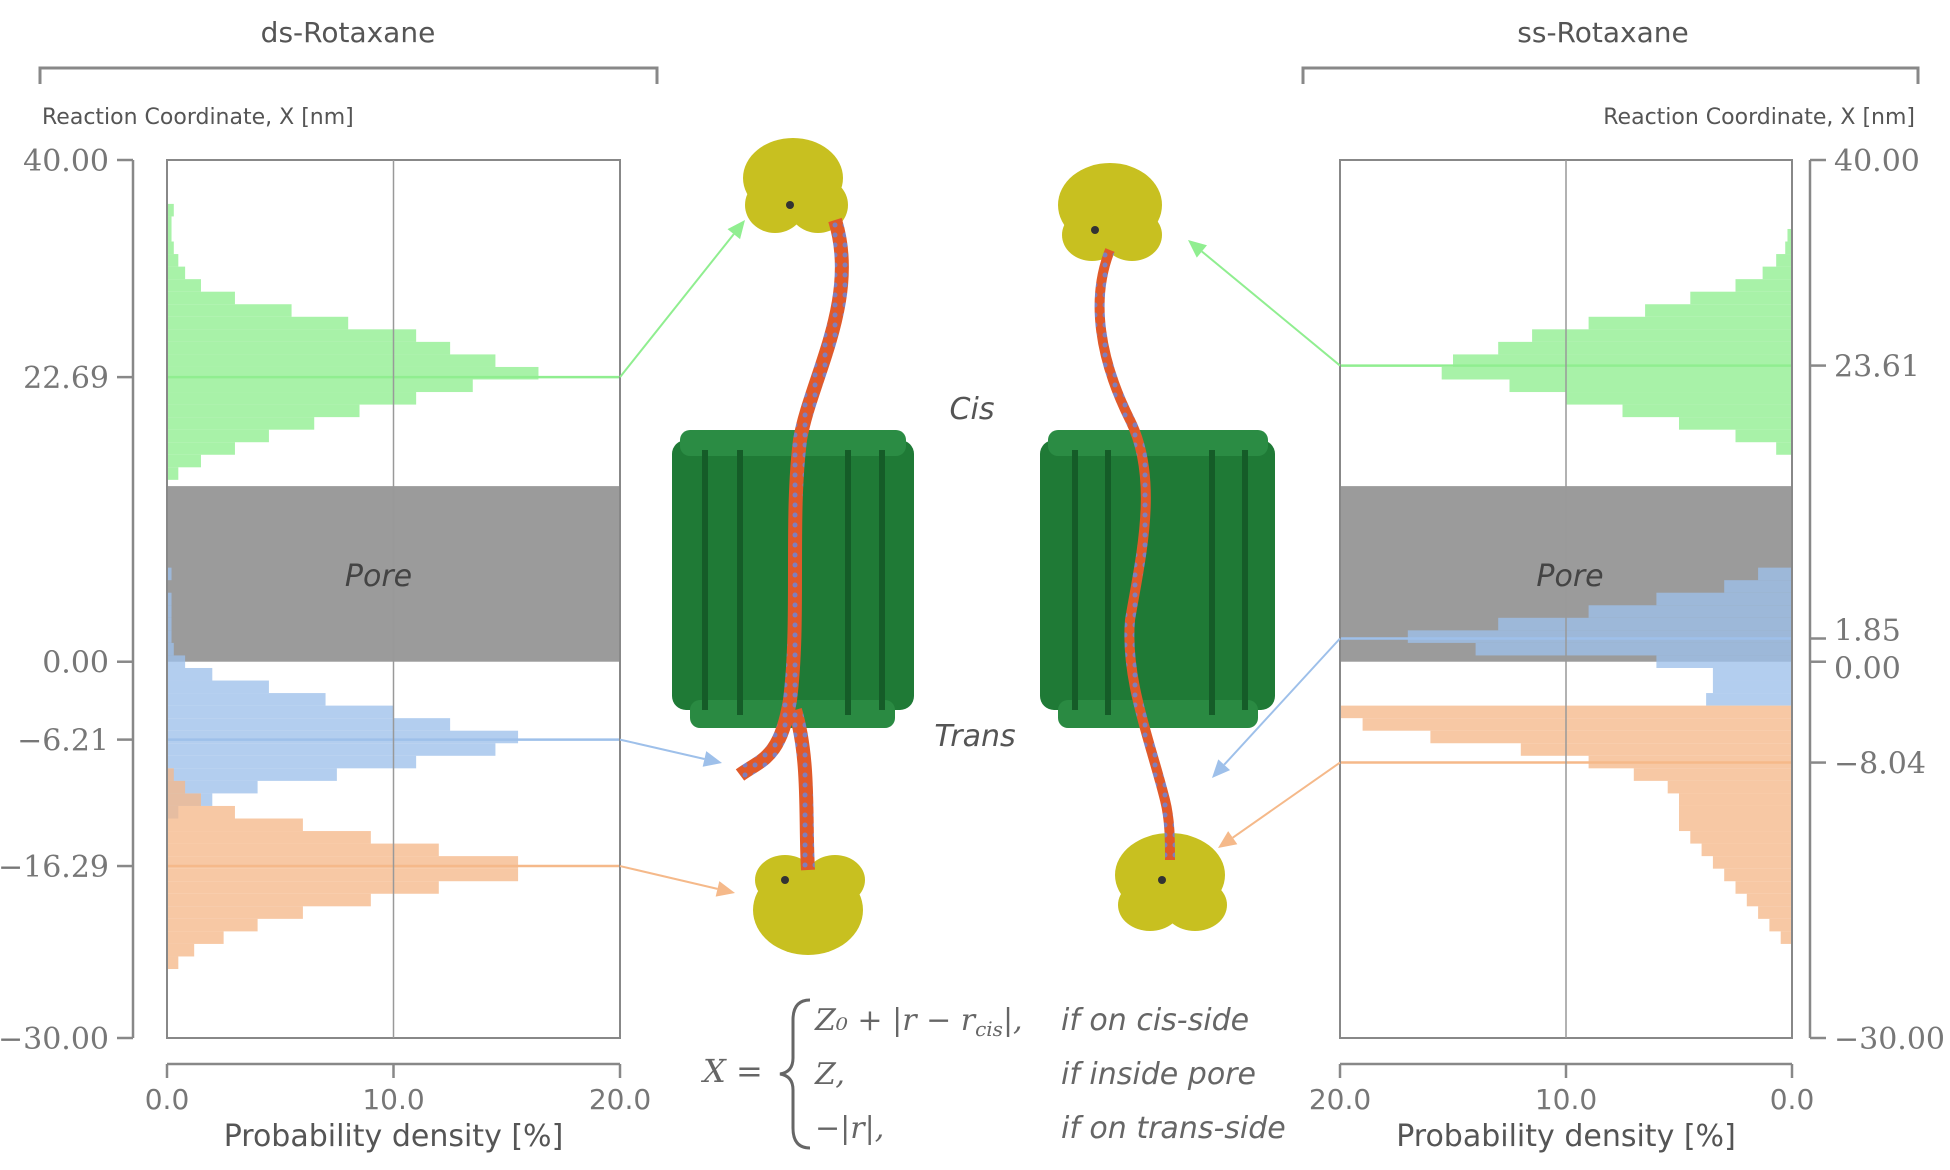  Describe the element at coordinates (1566, 1099) in the screenshot. I see `ss-xtick-label: 10.0` at that location.